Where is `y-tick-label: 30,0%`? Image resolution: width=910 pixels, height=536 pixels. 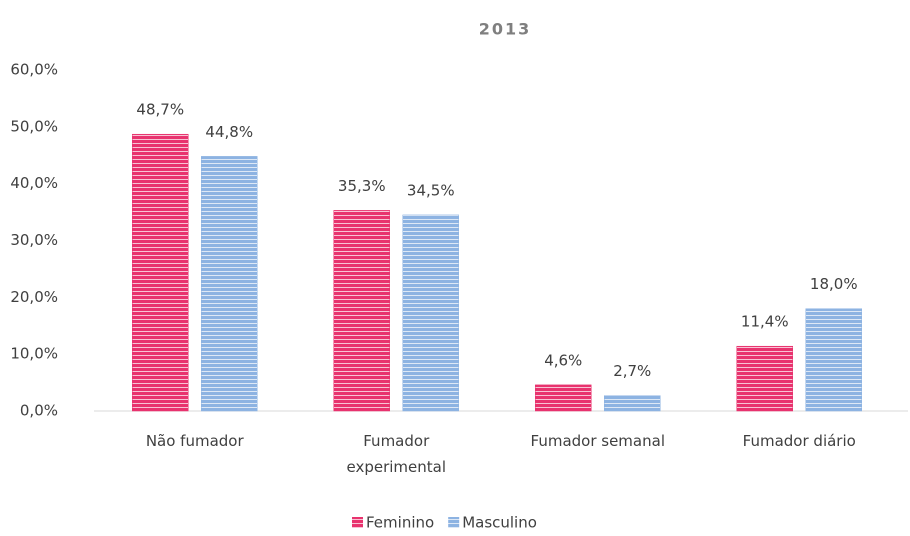
y-tick-label: 30,0% is located at coordinates (34, 240).